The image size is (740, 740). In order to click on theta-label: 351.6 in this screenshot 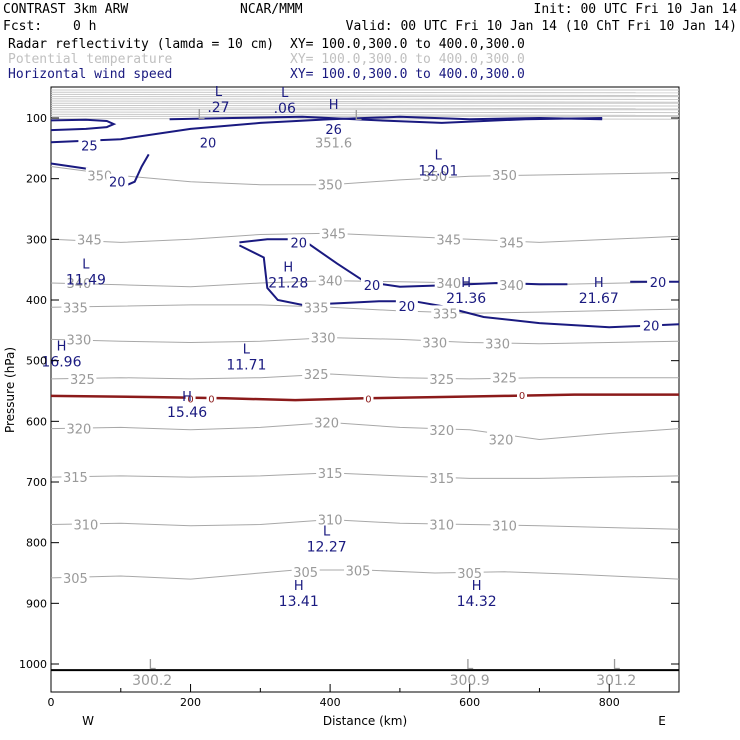, I will do `click(333, 143)`.